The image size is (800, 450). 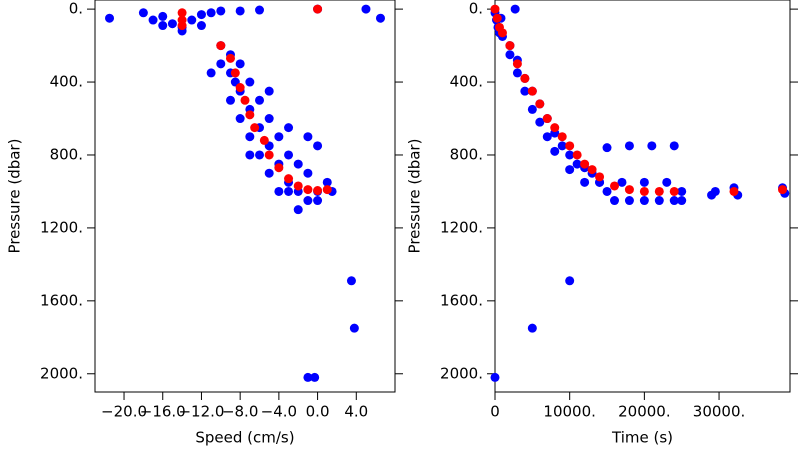 I want to click on y-tick-label: 800., so click(x=66, y=154).